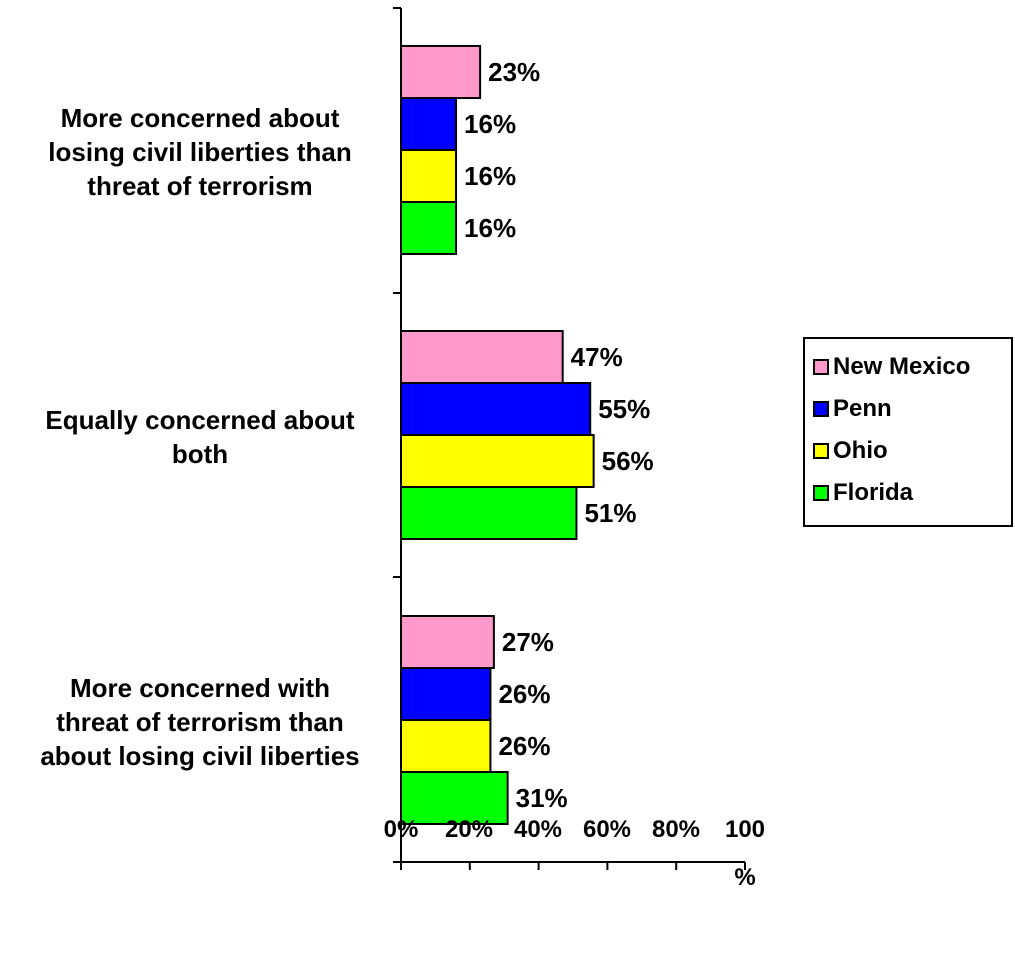  I want to click on legend-item-ohio: Ohio, so click(850, 451).